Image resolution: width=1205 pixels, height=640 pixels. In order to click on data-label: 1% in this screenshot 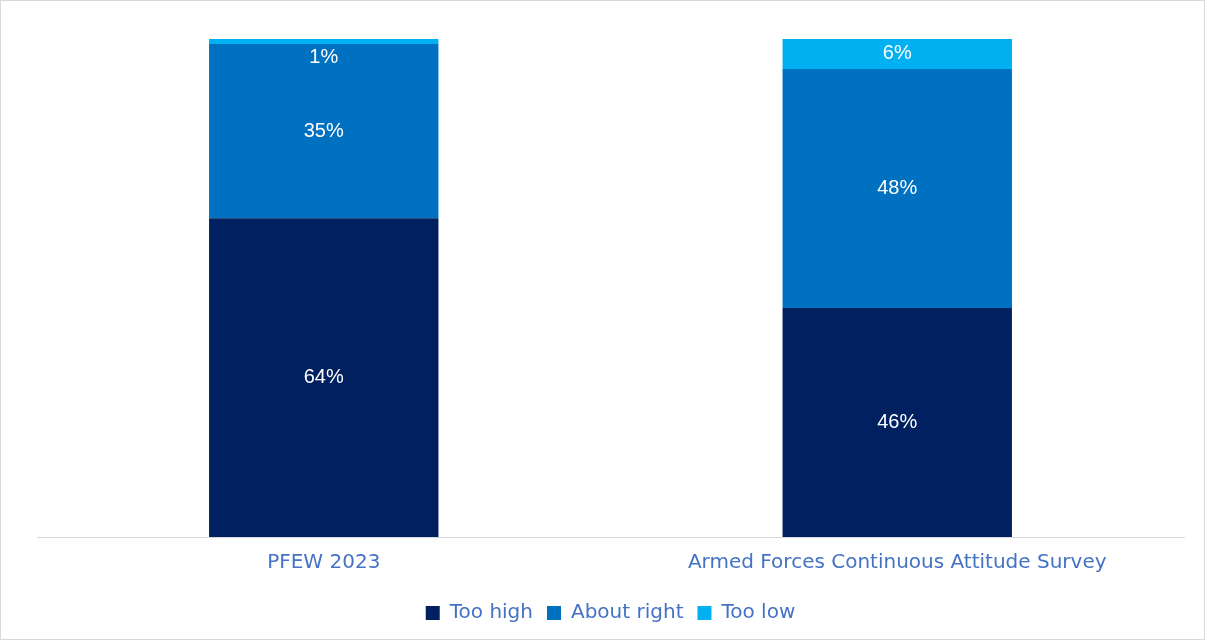, I will do `click(324, 56)`.